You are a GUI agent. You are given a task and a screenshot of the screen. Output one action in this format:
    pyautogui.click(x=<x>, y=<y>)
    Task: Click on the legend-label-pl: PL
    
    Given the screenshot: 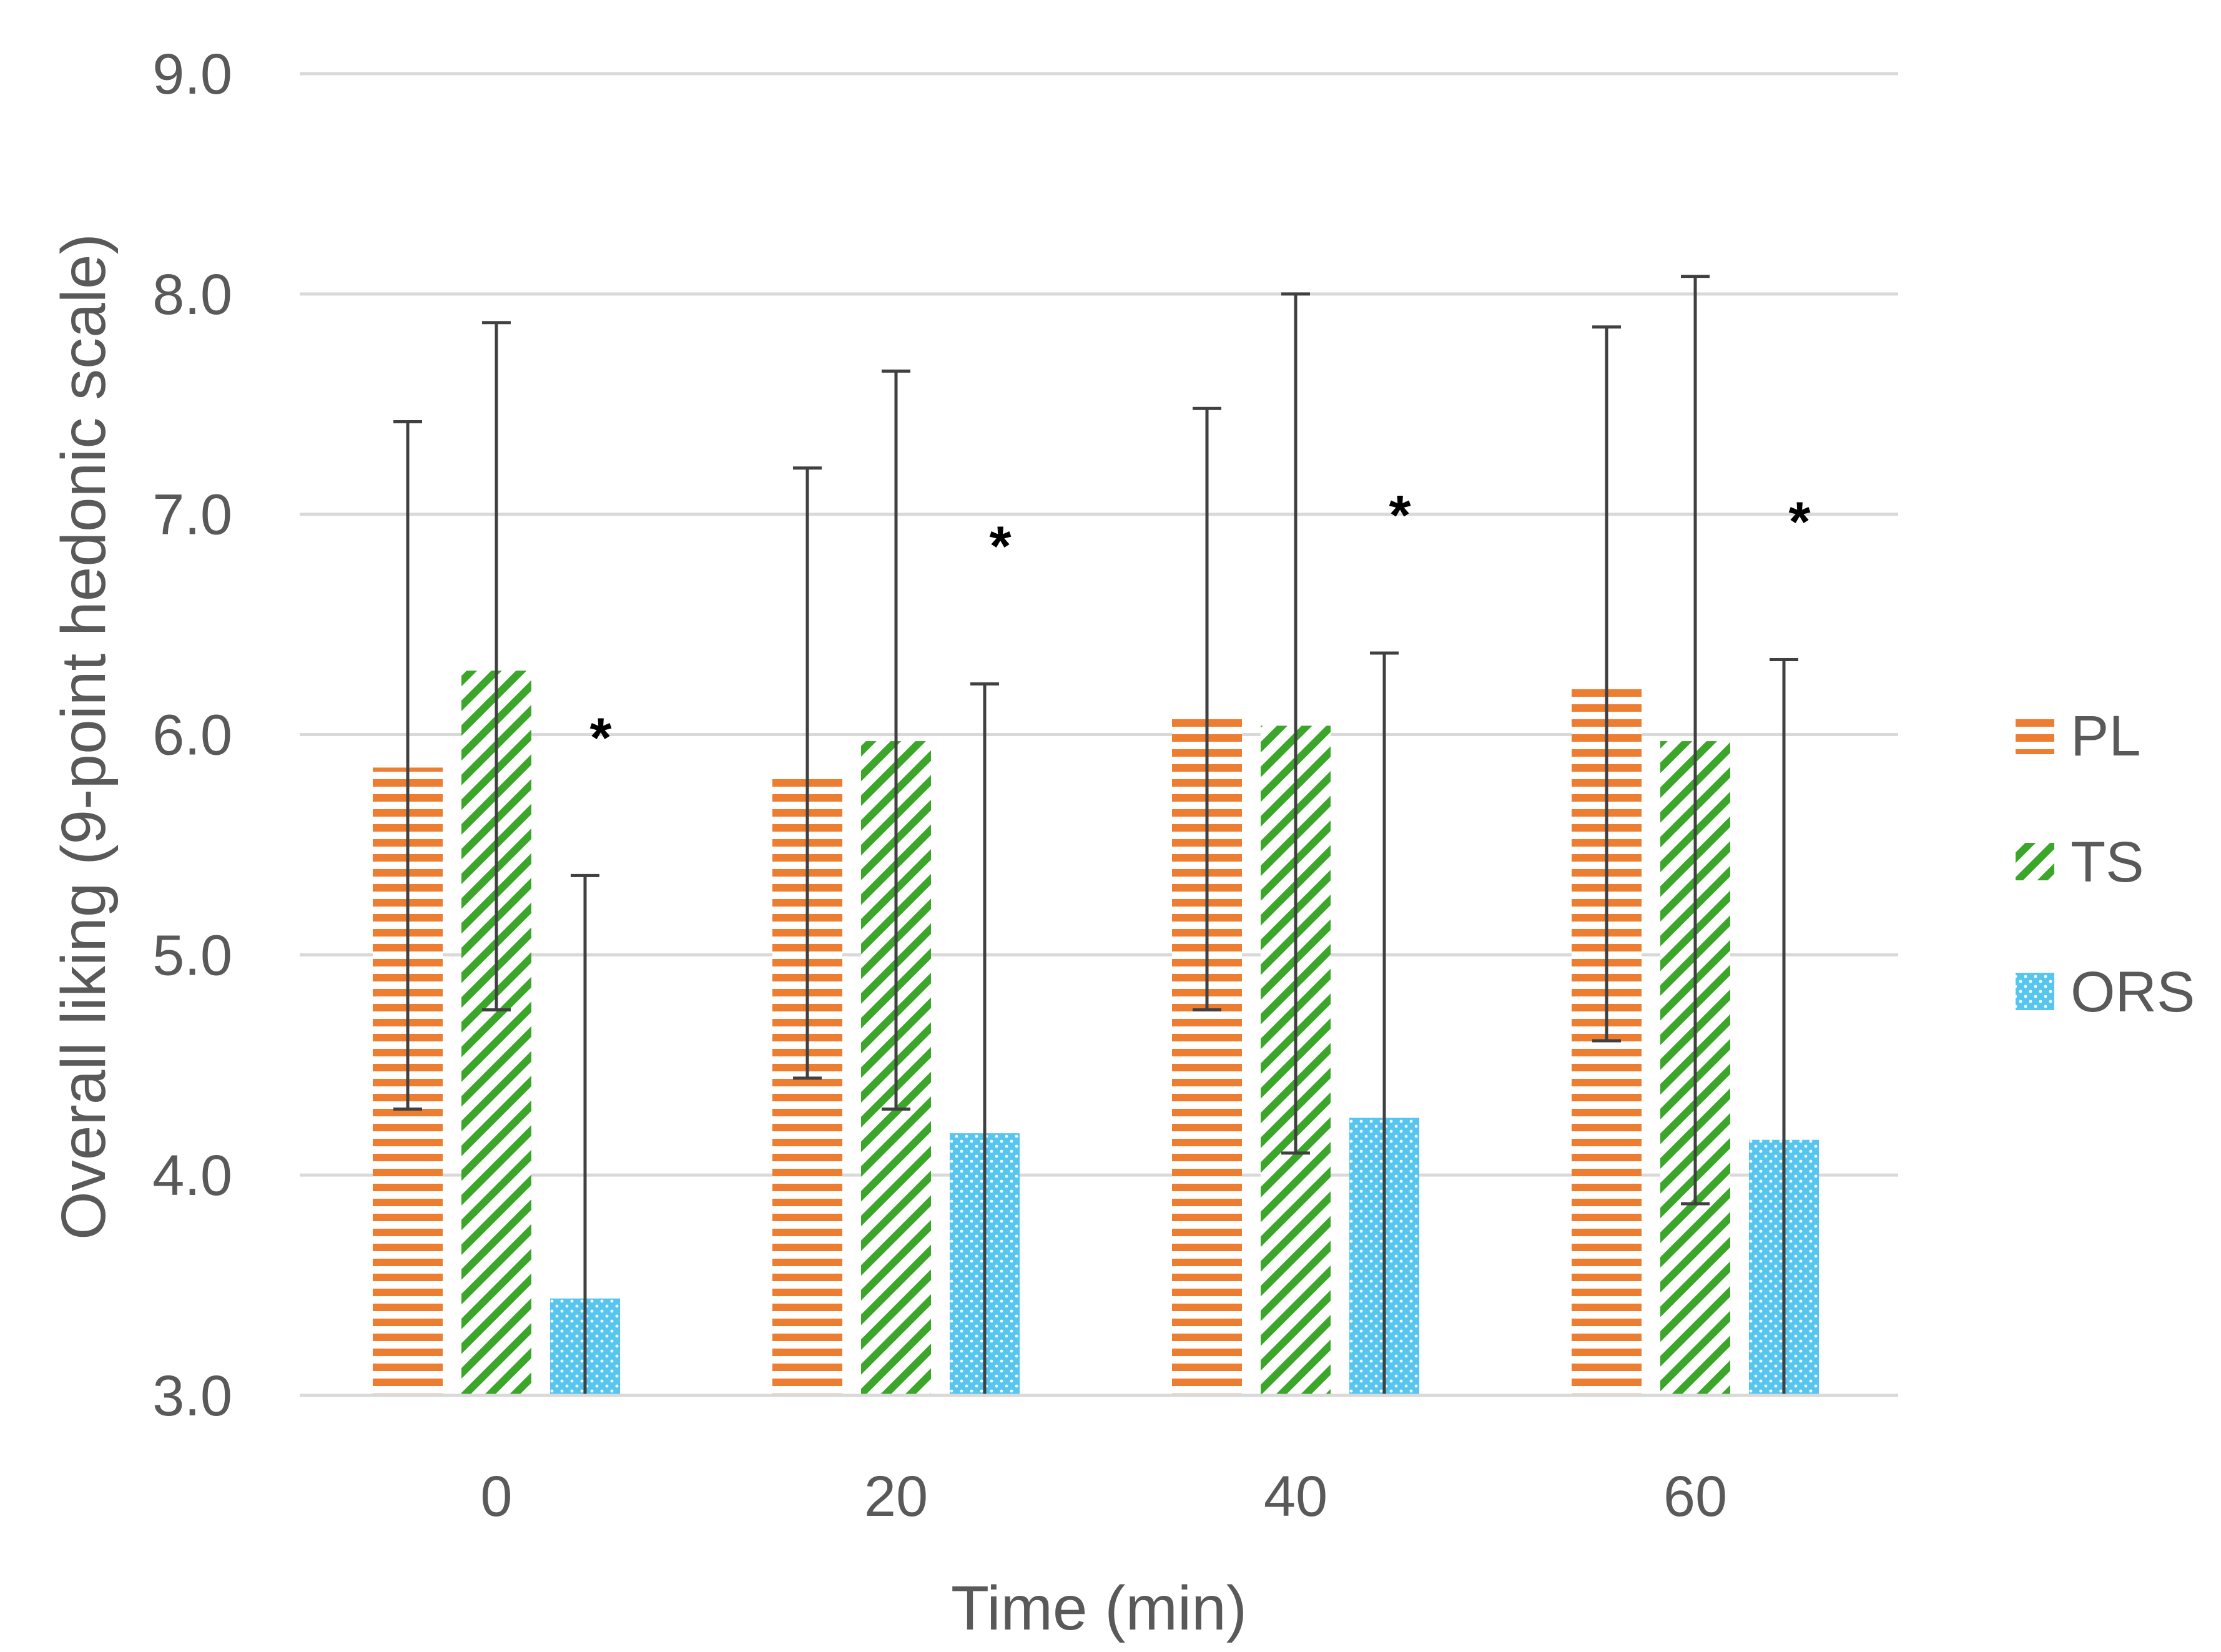 What is the action you would take?
    pyautogui.click(x=2106, y=736)
    